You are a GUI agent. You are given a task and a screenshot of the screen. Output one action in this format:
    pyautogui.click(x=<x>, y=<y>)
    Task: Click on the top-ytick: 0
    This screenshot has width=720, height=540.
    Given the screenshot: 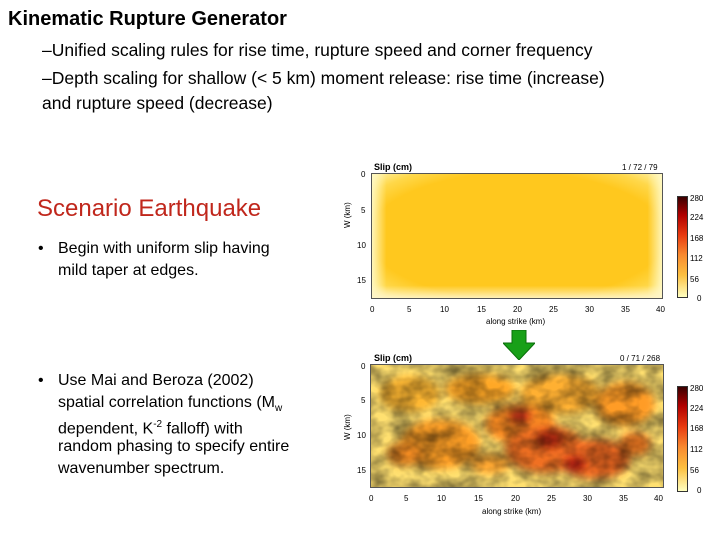 What is the action you would take?
    pyautogui.click(x=363, y=174)
    